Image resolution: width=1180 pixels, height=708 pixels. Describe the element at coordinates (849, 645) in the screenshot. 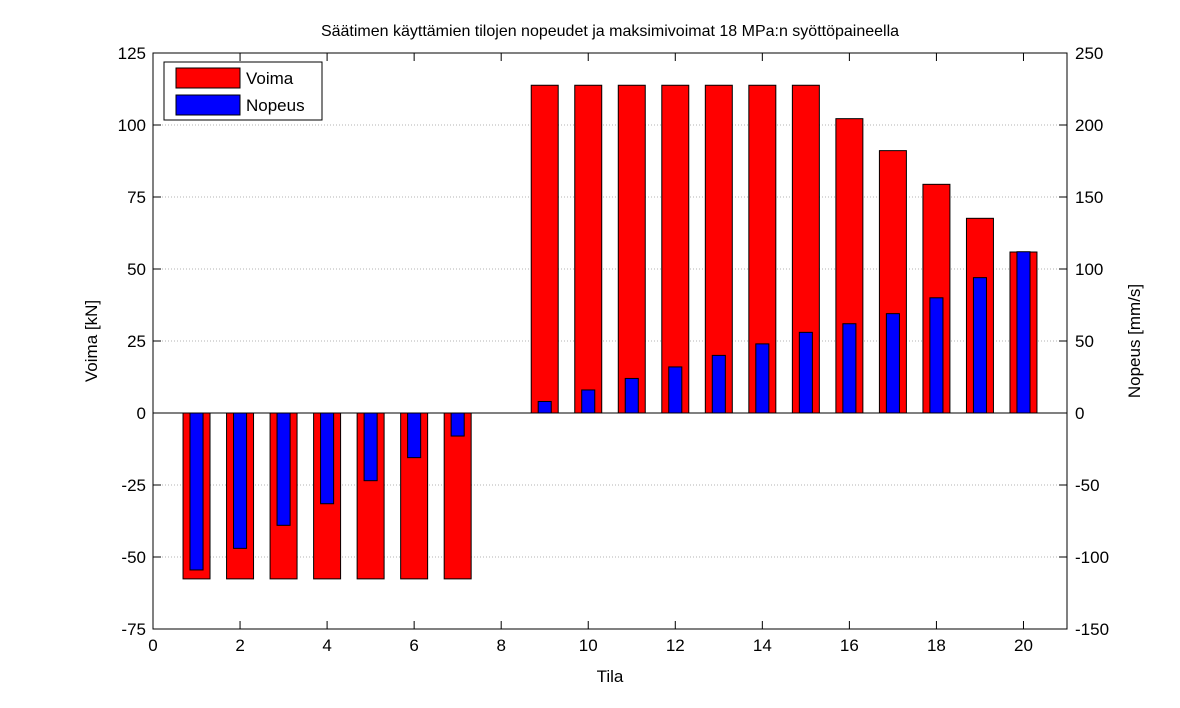

I see `x-tick-label: 16` at that location.